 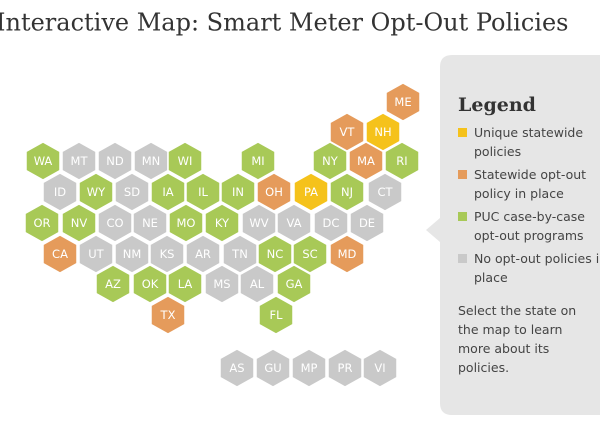 I want to click on state-tile: MD, so click(x=347, y=254).